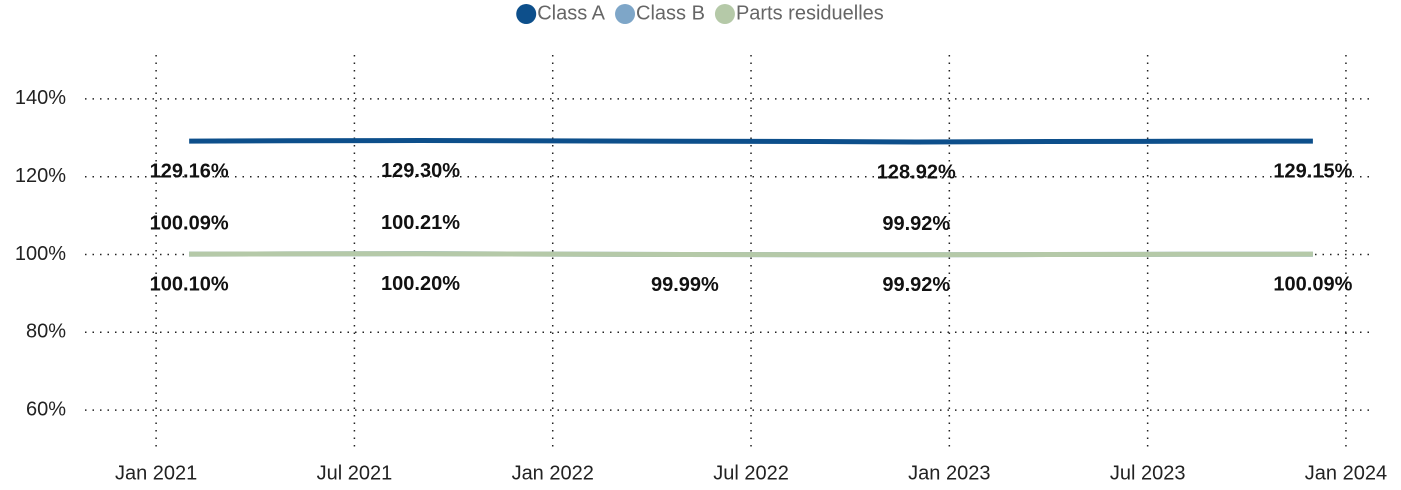 Image resolution: width=1401 pixels, height=490 pixels. Describe the element at coordinates (420, 284) in the screenshot. I see `data-label: 100.20%` at that location.